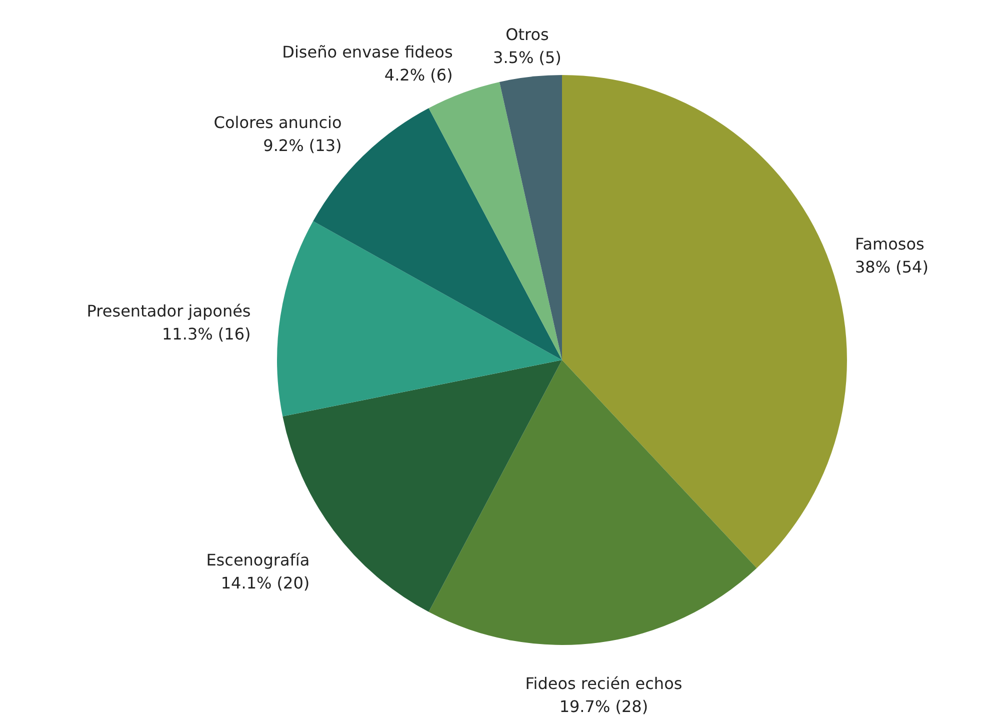 The image size is (995, 726). What do you see at coordinates (889, 244) in the screenshot?
I see `slice-label: Famosos` at bounding box center [889, 244].